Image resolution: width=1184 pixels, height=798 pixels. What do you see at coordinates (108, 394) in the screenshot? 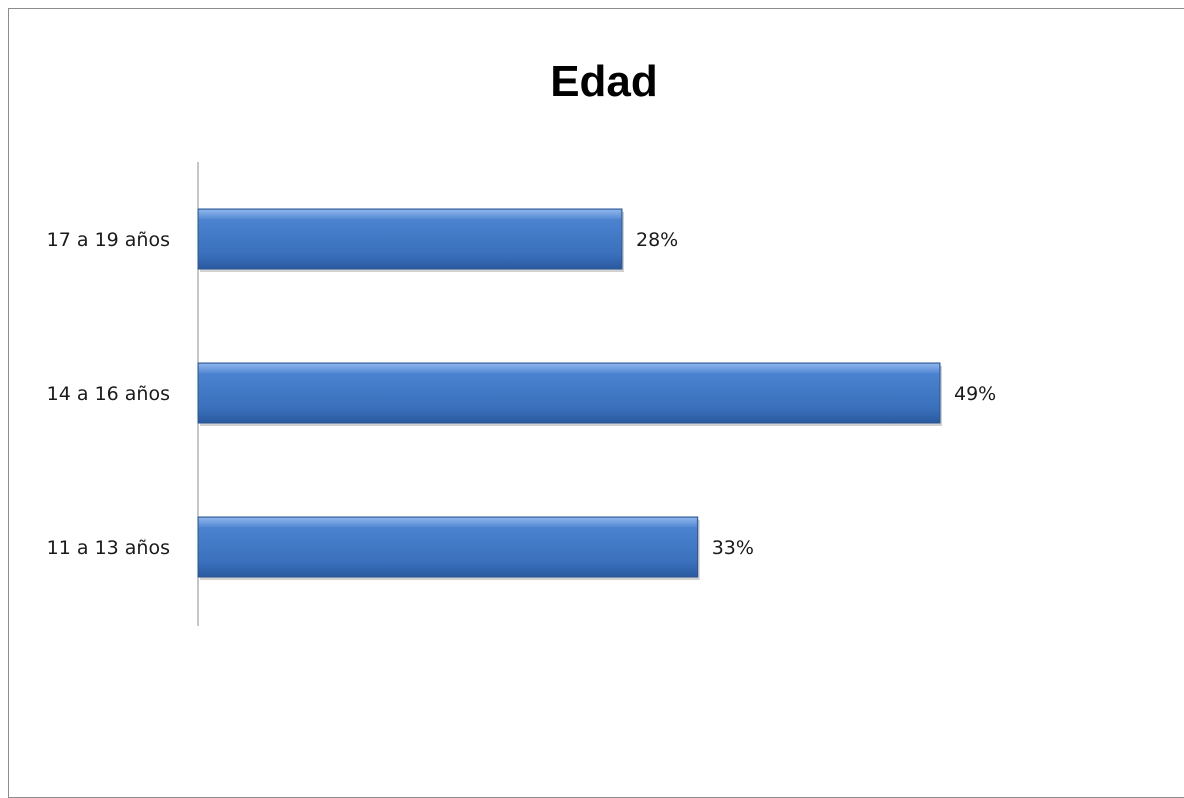
I see `category-label: 14 a 16 años` at bounding box center [108, 394].